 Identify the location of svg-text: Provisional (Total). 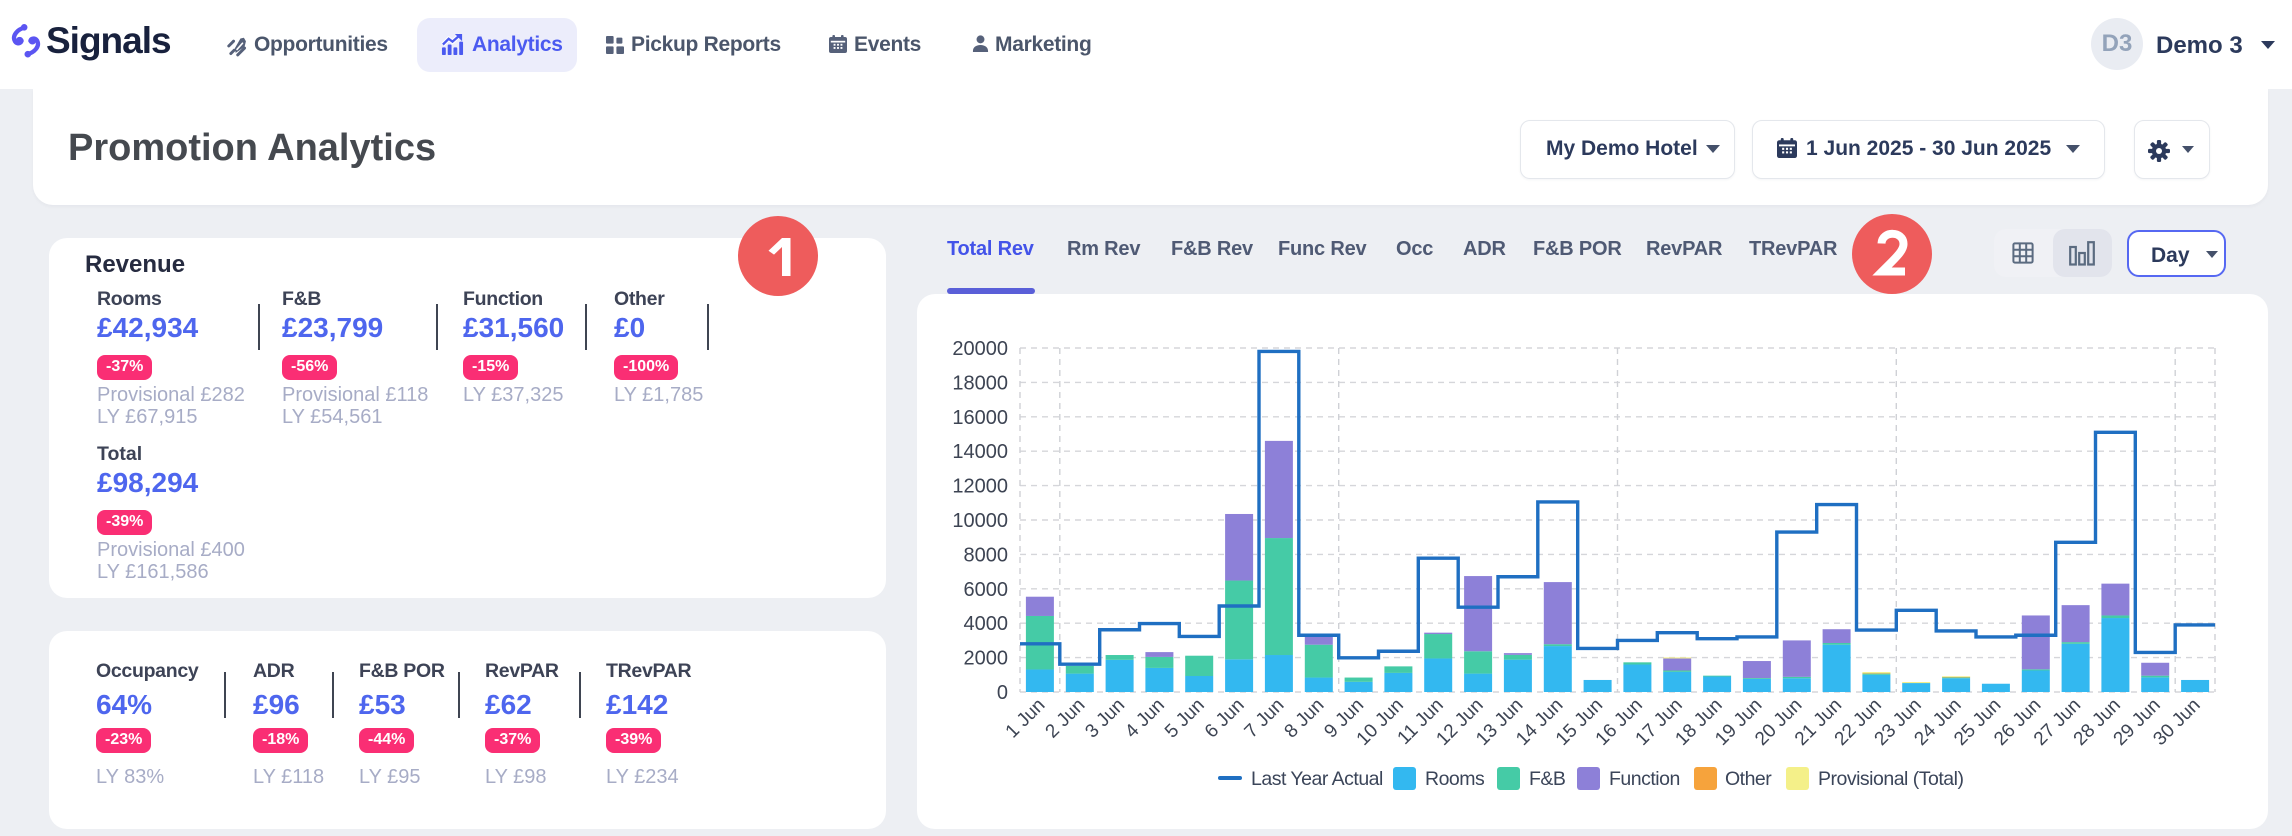
(1890, 779).